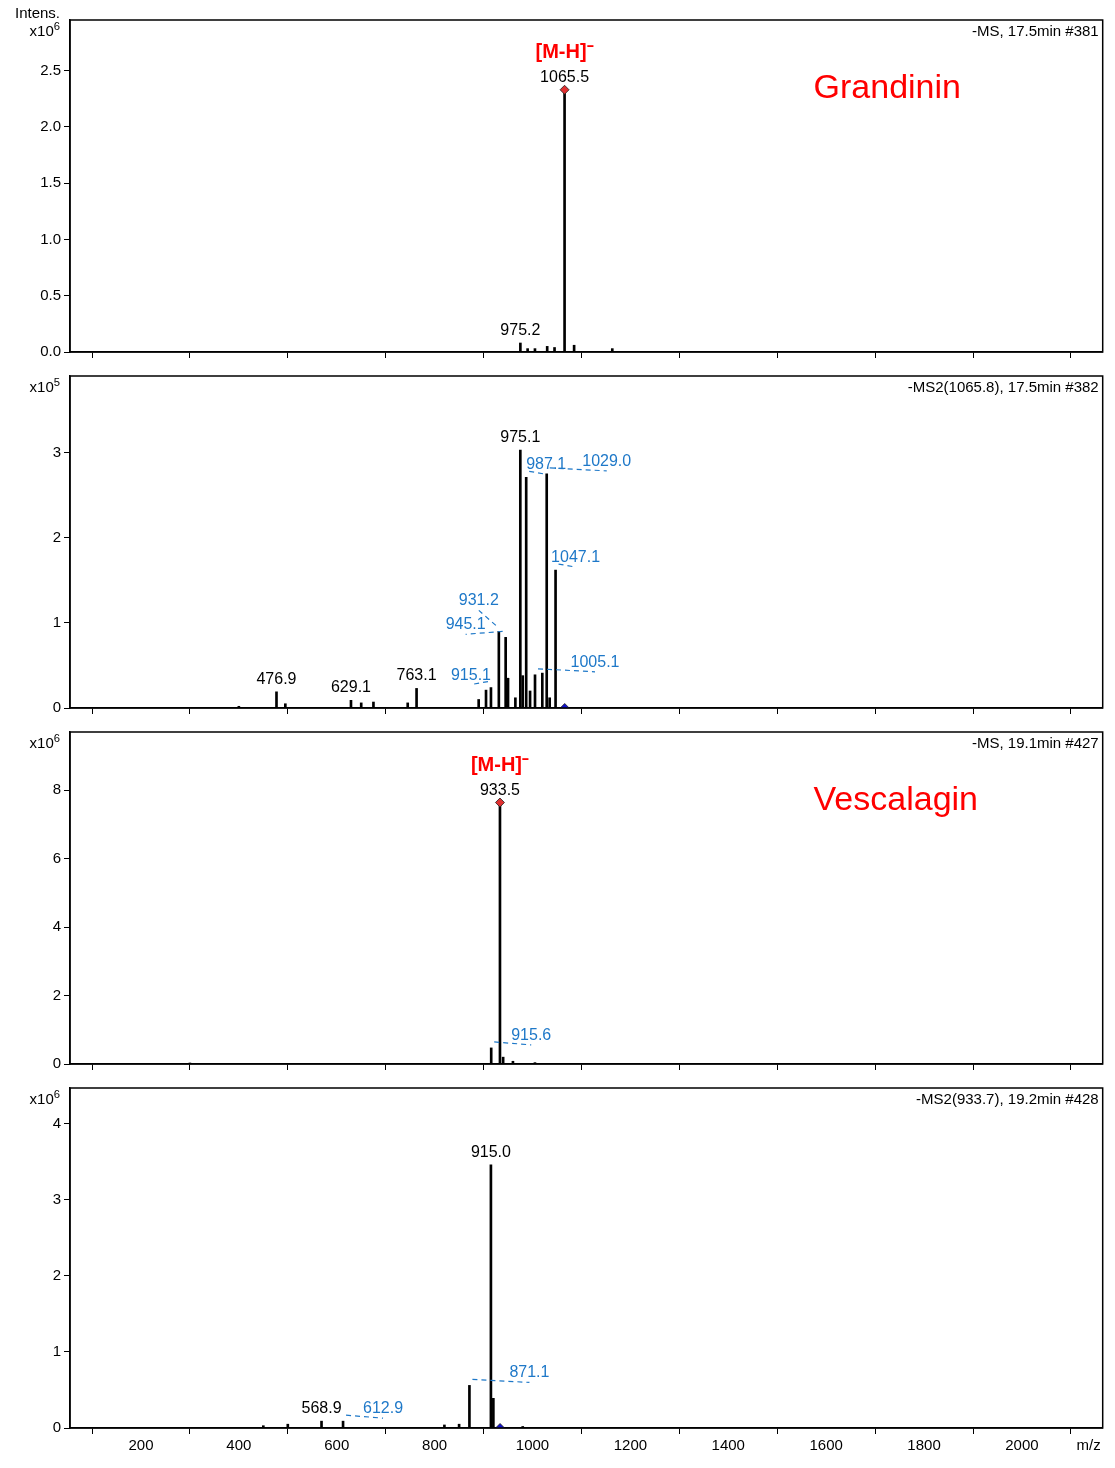 The width and height of the screenshot is (1115, 1468). What do you see at coordinates (50, 69) in the screenshot?
I see `y-tick-label: 2.5` at bounding box center [50, 69].